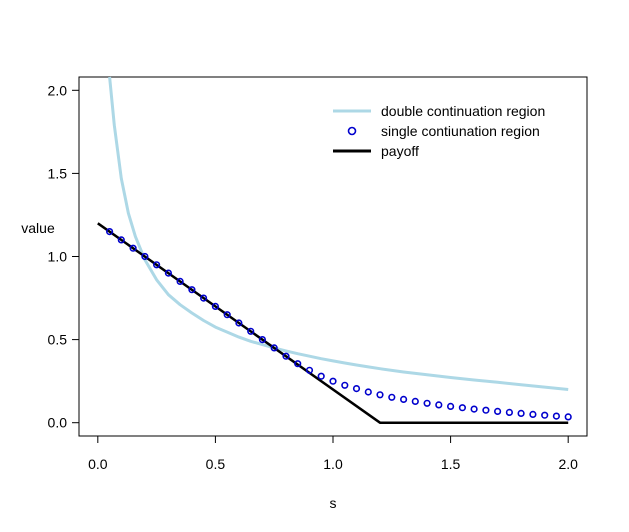 Image resolution: width=629 pixels, height=532 pixels. I want to click on legend-label-single: single contiunation region, so click(460, 131).